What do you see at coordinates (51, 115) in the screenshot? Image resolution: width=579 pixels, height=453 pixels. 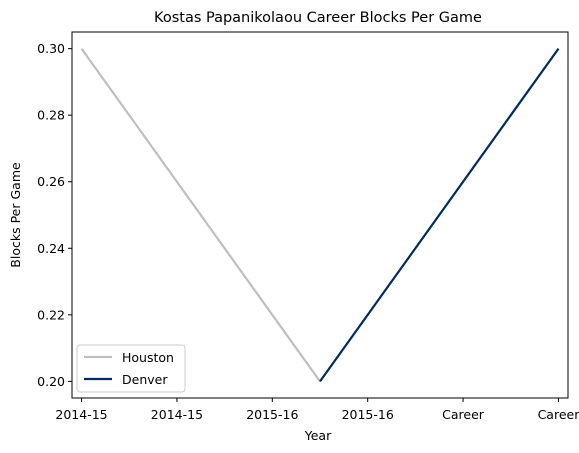 I see `y-tick-label: 0.28` at bounding box center [51, 115].